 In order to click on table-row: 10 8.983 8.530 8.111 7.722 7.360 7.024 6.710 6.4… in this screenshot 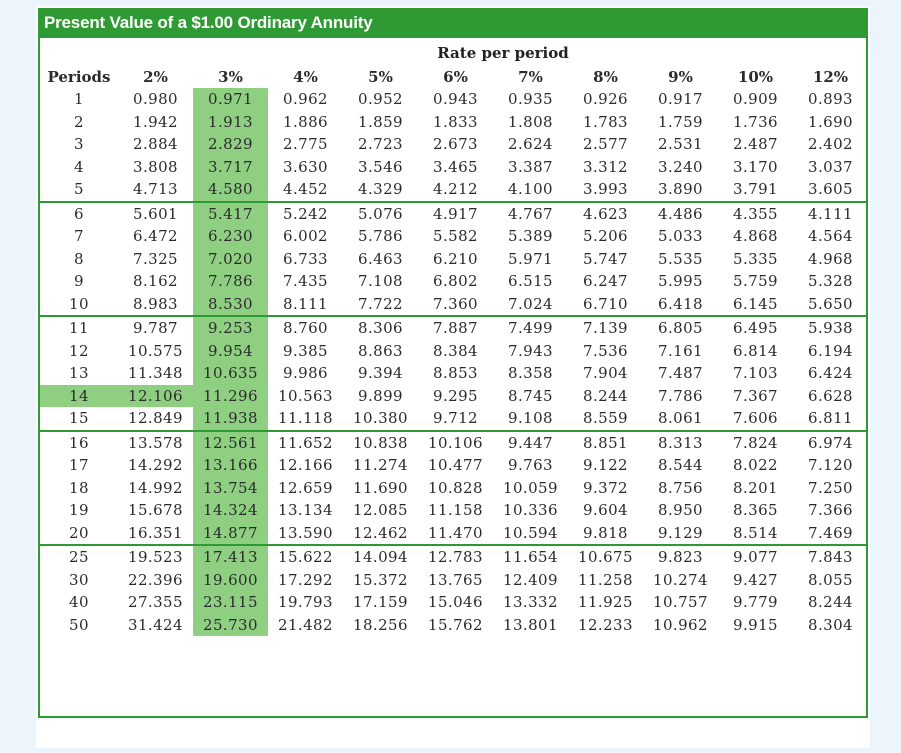, I will do `click(454, 304)`.